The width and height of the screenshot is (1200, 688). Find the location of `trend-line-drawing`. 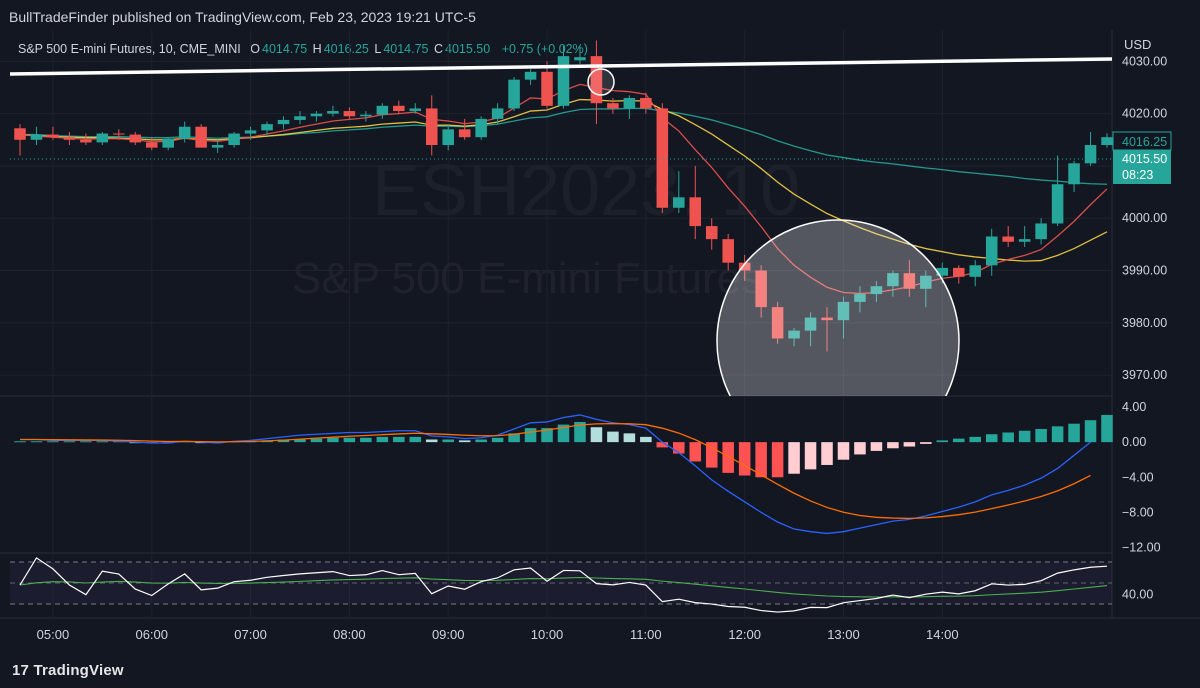

trend-line-drawing is located at coordinates (561, 66).